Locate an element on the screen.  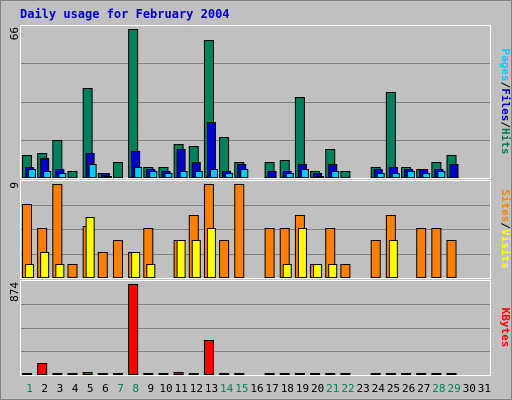
x-tick-label-day-13: 13 is located at coordinates (211, 388).